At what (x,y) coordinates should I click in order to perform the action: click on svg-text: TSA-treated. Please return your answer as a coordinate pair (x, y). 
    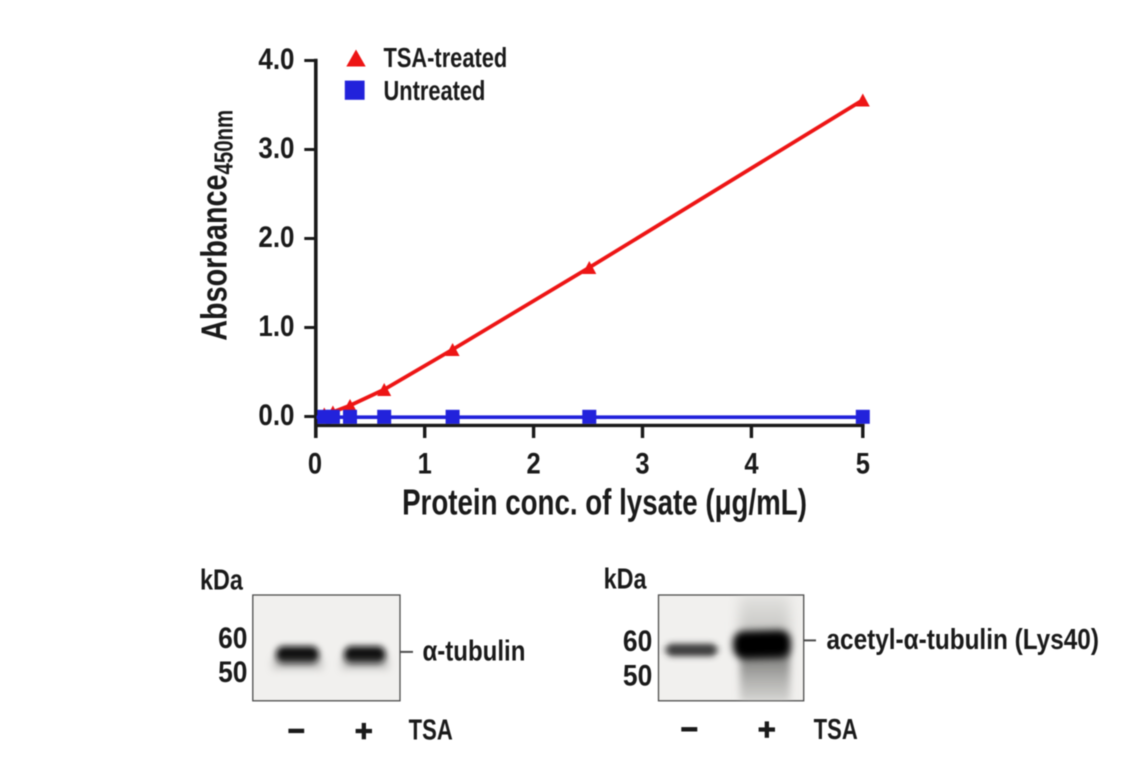
    Looking at the image, I should click on (446, 57).